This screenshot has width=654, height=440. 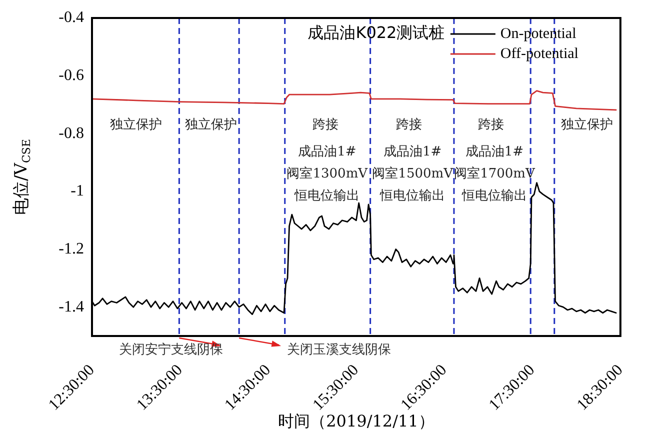 I want to click on annotation: 成品油1# 阀室1500mV 恒电位输出, so click(x=413, y=174).